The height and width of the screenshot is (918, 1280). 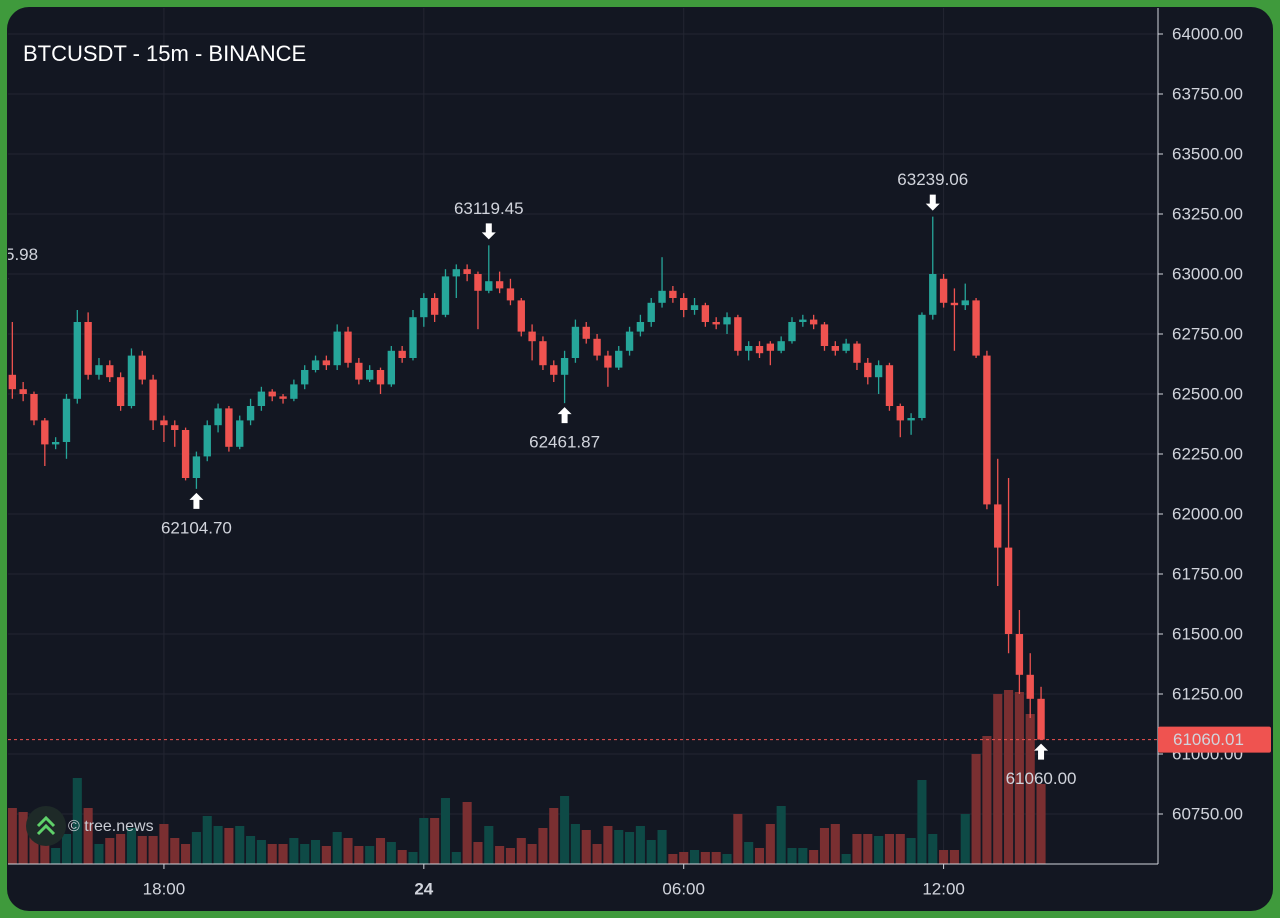 I want to click on y-tick-label: 64000.00, so click(x=1207, y=33).